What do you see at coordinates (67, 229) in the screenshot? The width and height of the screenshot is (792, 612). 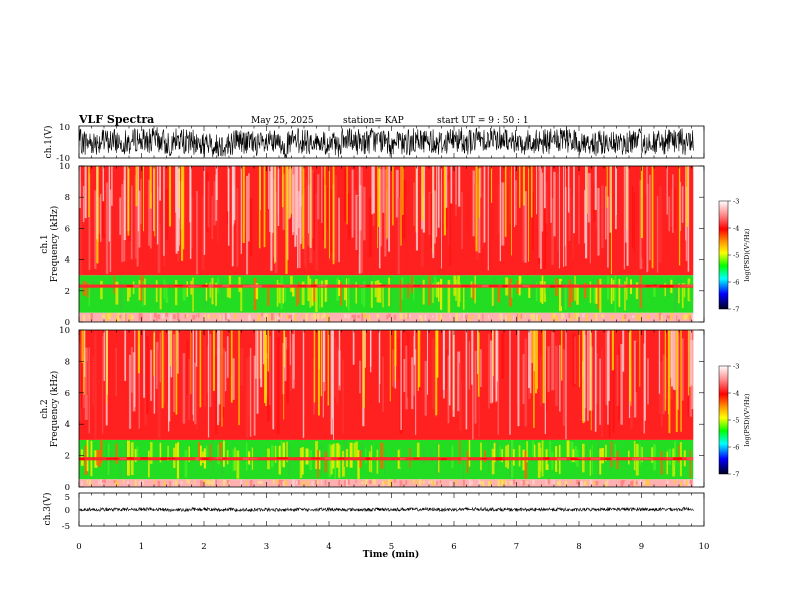 I see `y-tick-label: 6` at bounding box center [67, 229].